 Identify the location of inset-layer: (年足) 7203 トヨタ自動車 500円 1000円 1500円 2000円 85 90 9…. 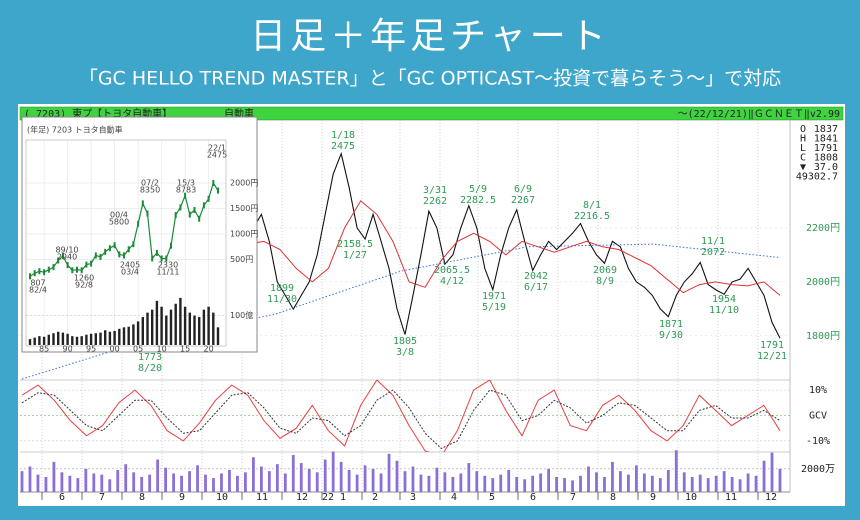
(139, 235).